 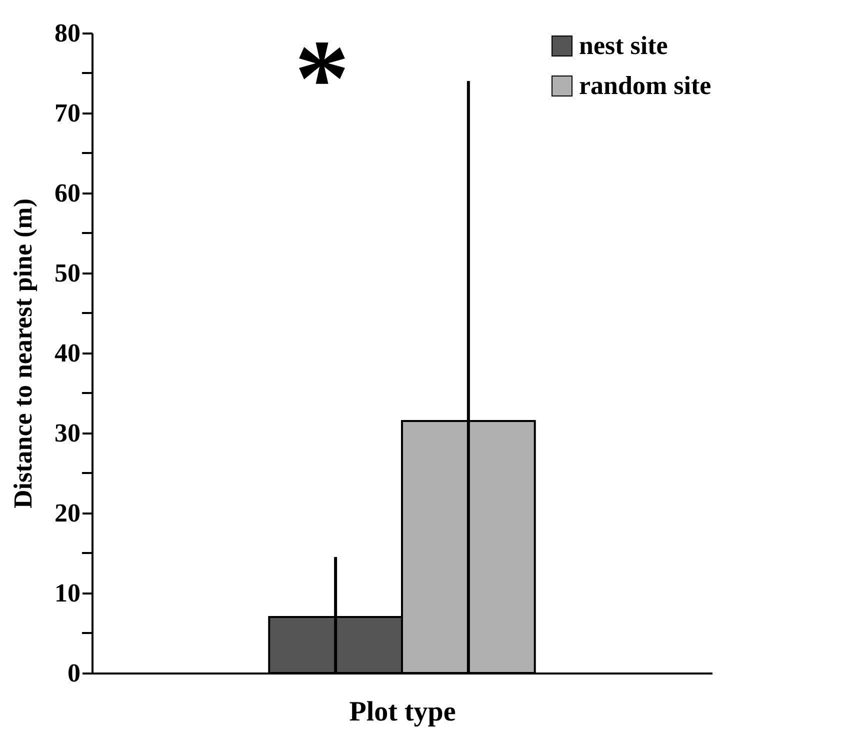 I want to click on y-tick-label: 20, so click(x=67, y=513).